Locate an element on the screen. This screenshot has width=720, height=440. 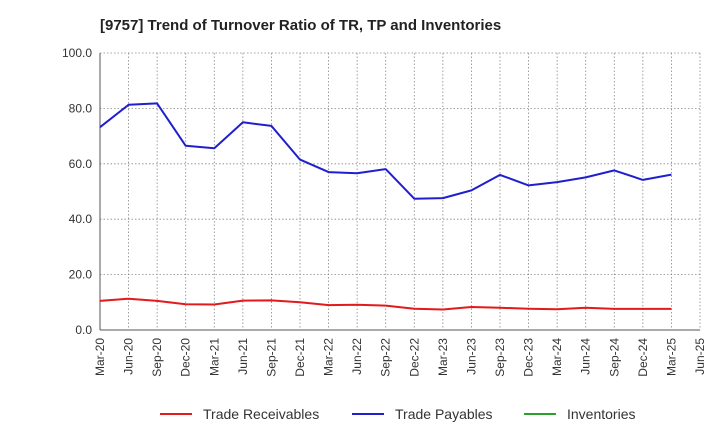
x-tick-label: Mar-21 is located at coordinates (214, 357).